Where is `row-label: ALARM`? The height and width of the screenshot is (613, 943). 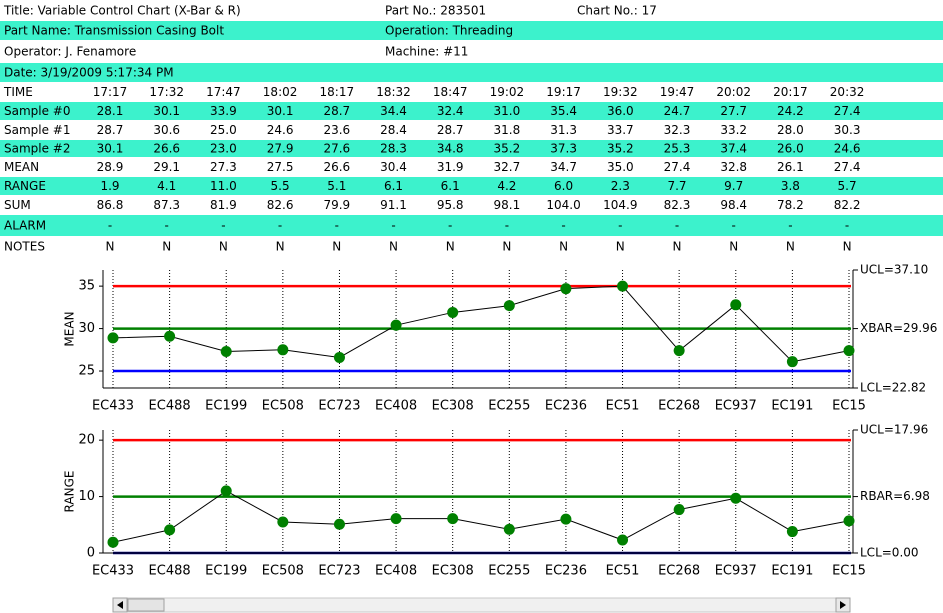
row-label: ALARM is located at coordinates (25, 226).